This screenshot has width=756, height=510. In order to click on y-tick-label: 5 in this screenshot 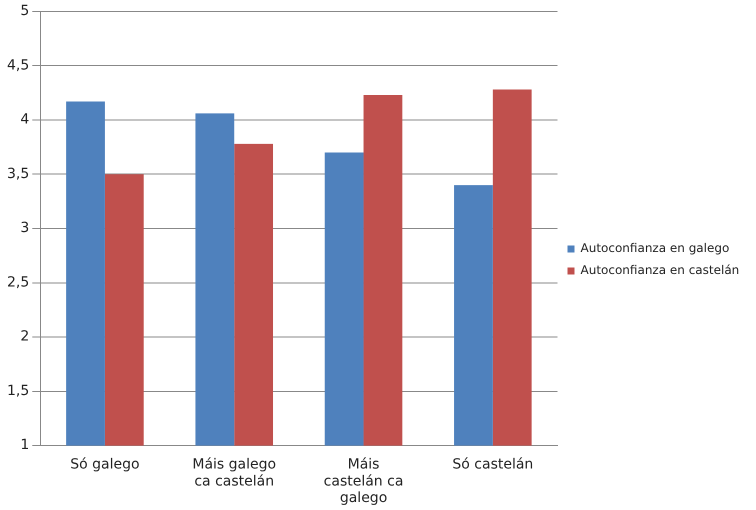, I will do `click(25, 11)`.